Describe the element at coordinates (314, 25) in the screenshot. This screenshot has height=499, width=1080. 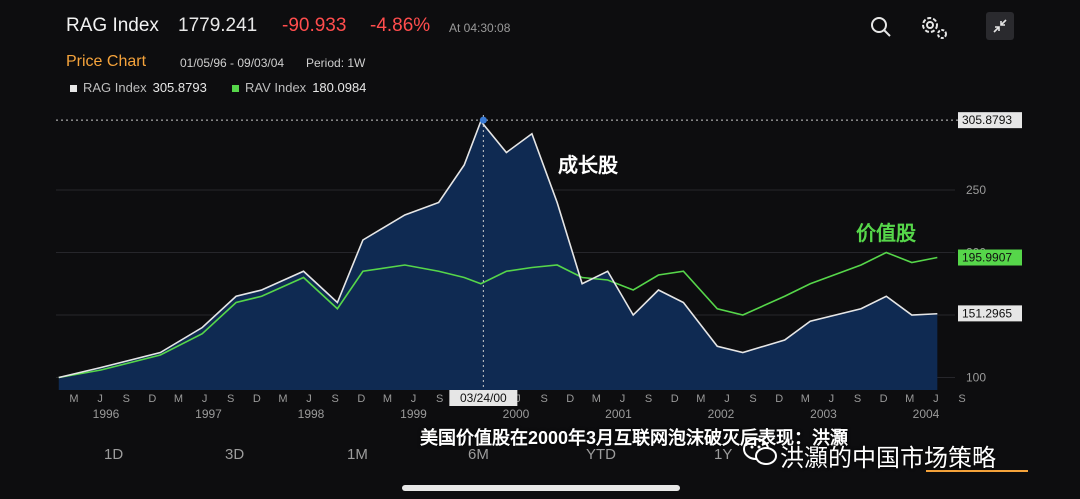
I see `price-change: -90.933` at that location.